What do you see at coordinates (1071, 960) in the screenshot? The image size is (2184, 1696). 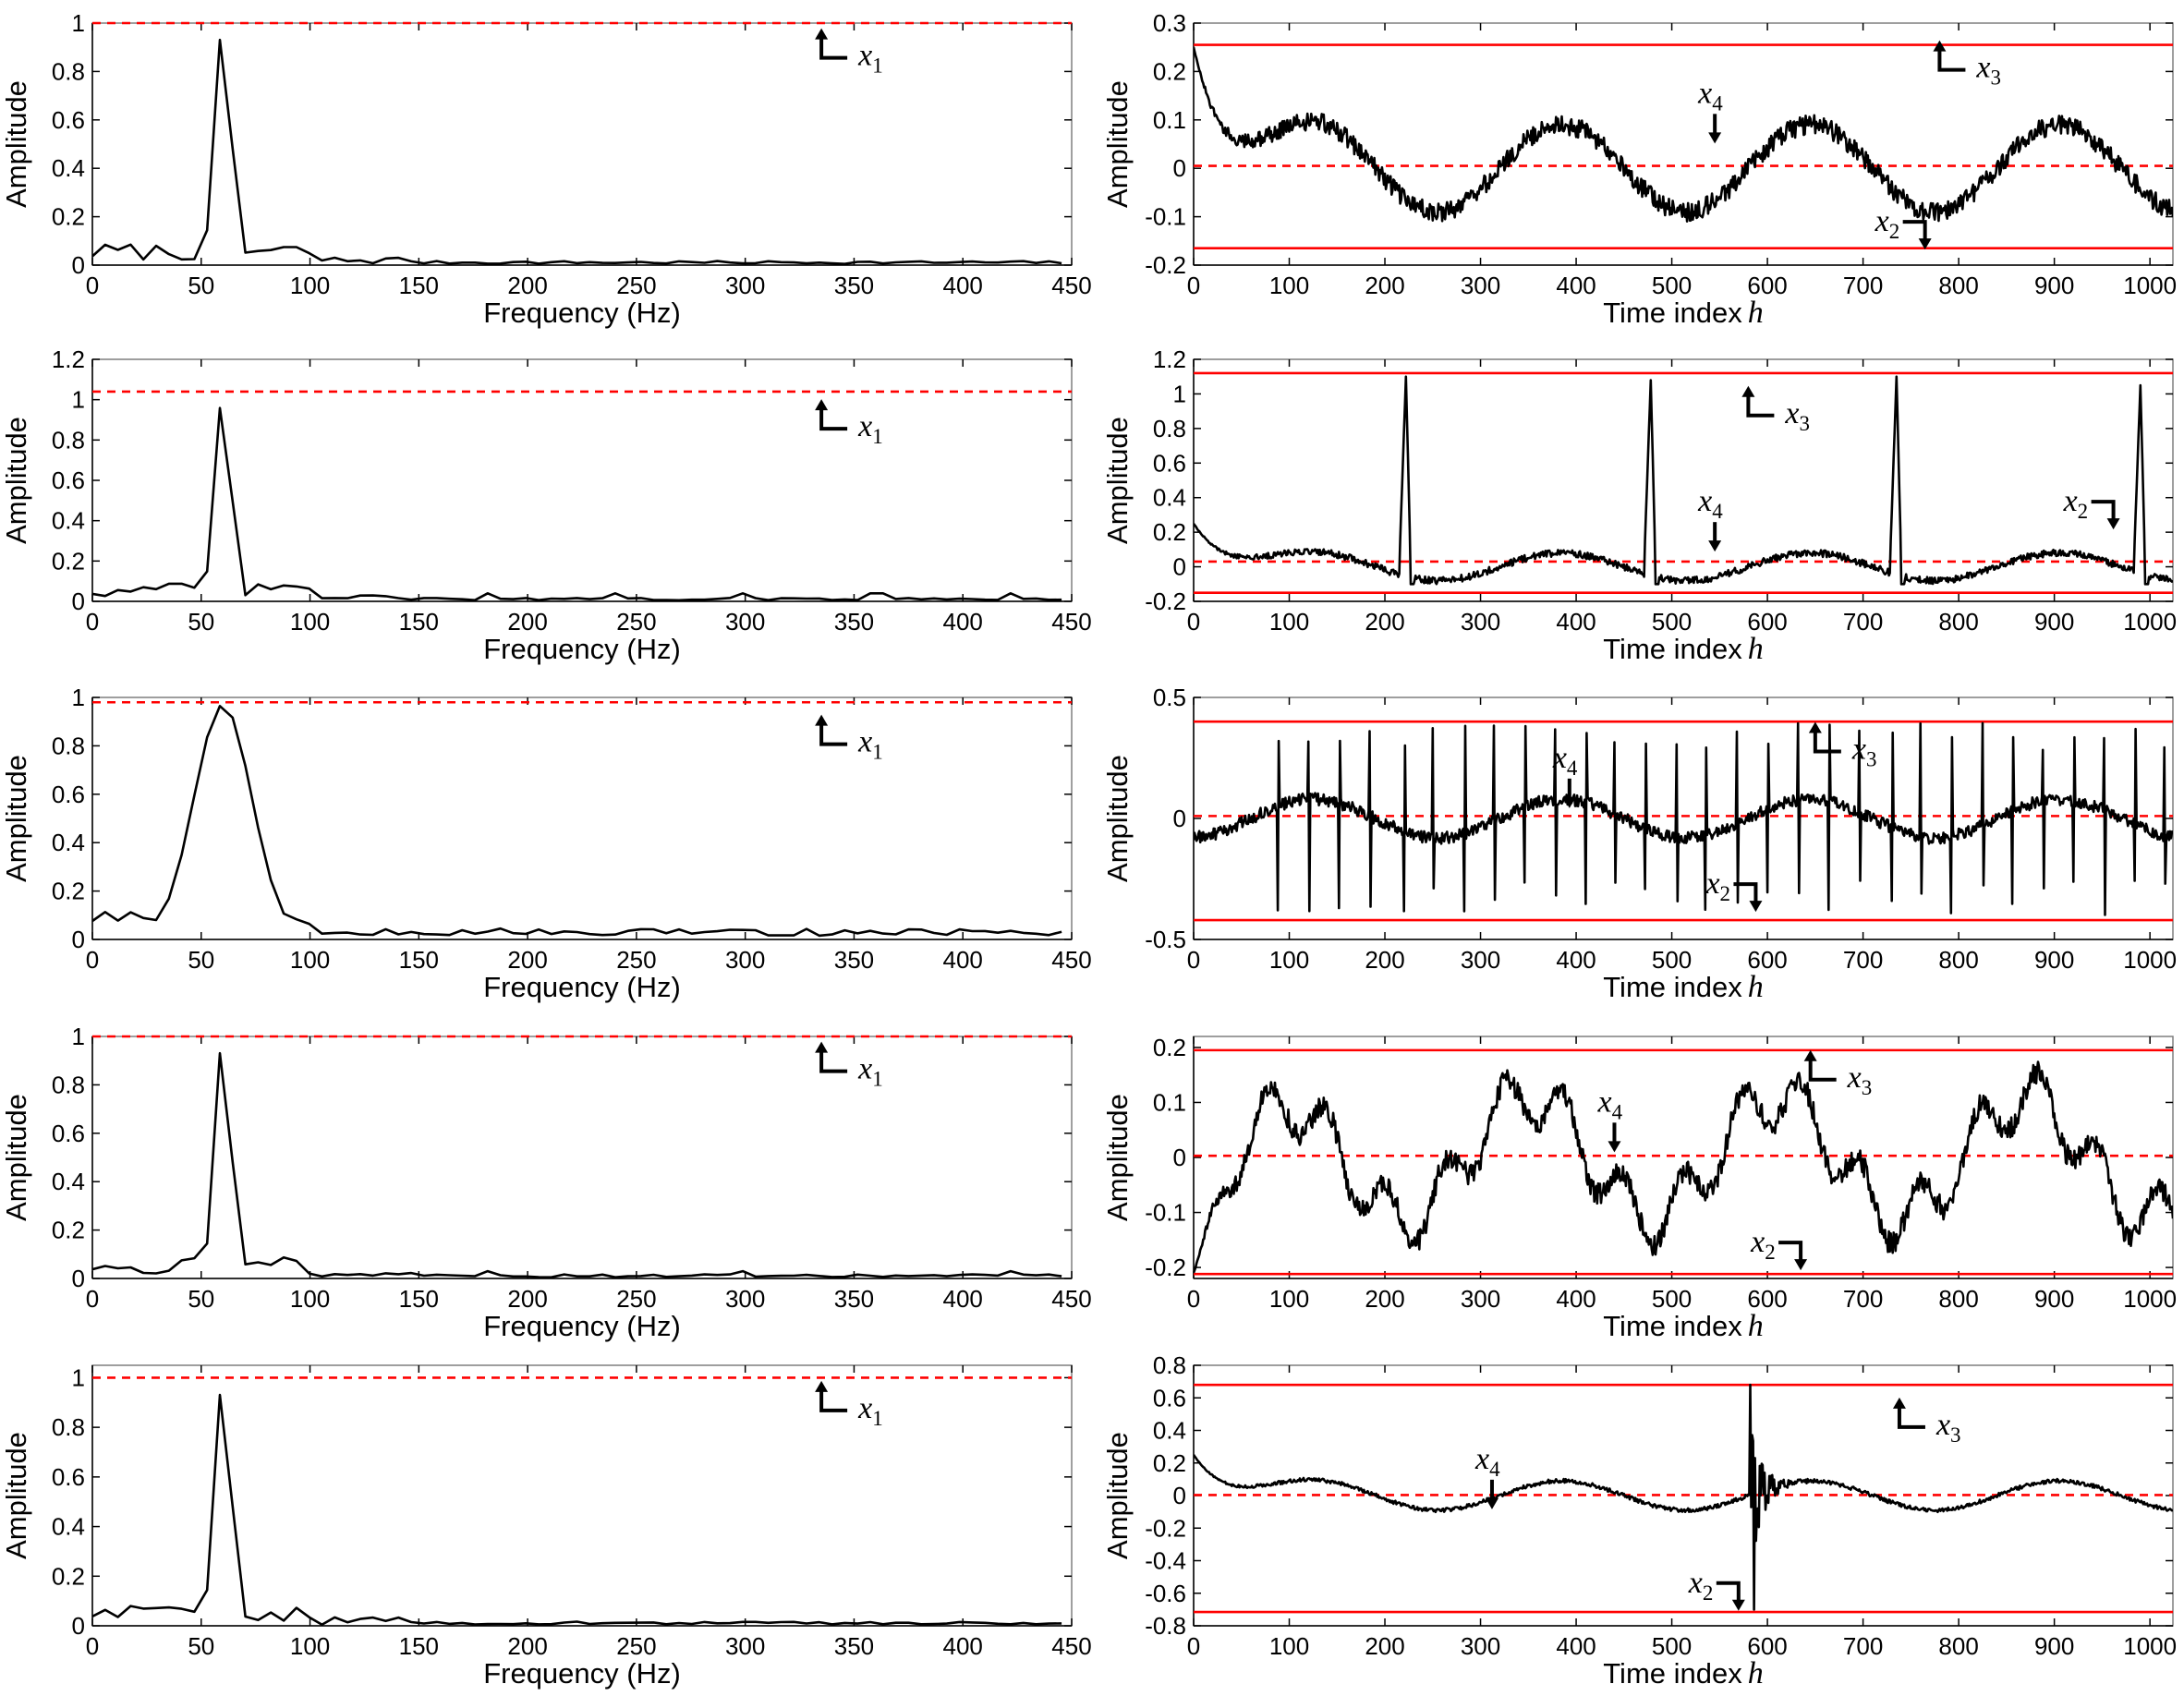 I see `x-tick-label: 450` at bounding box center [1071, 960].